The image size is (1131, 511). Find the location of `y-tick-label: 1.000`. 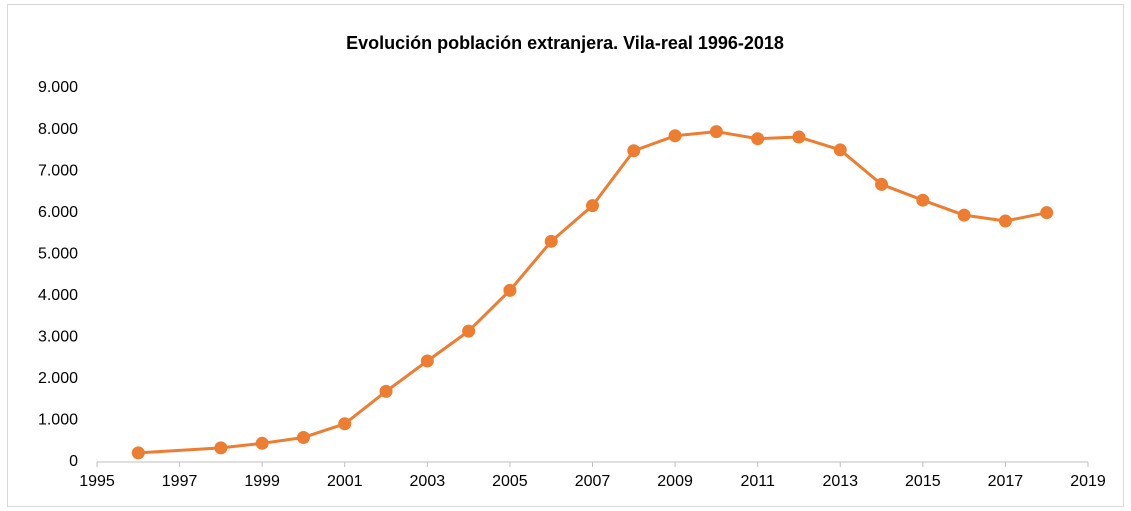

y-tick-label: 1.000 is located at coordinates (58, 420).